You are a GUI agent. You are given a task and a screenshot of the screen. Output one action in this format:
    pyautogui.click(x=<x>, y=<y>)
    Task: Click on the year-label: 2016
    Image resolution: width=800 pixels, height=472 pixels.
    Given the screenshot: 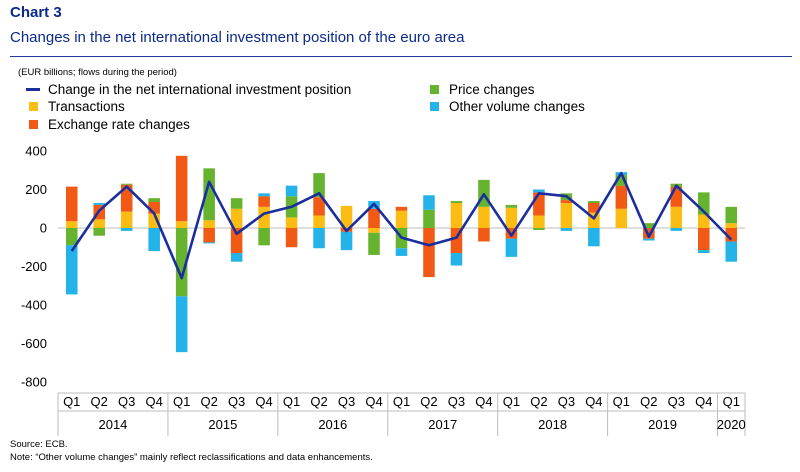 What is the action you would take?
    pyautogui.click(x=332, y=424)
    